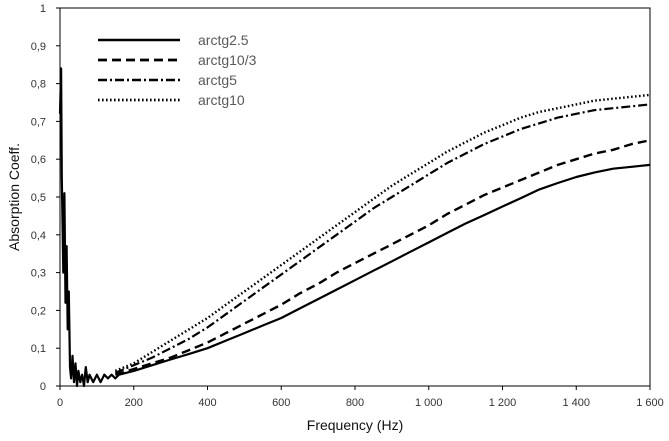 The width and height of the screenshot is (669, 441). Describe the element at coordinates (650, 403) in the screenshot. I see `x-tick-label: 1 600` at that location.